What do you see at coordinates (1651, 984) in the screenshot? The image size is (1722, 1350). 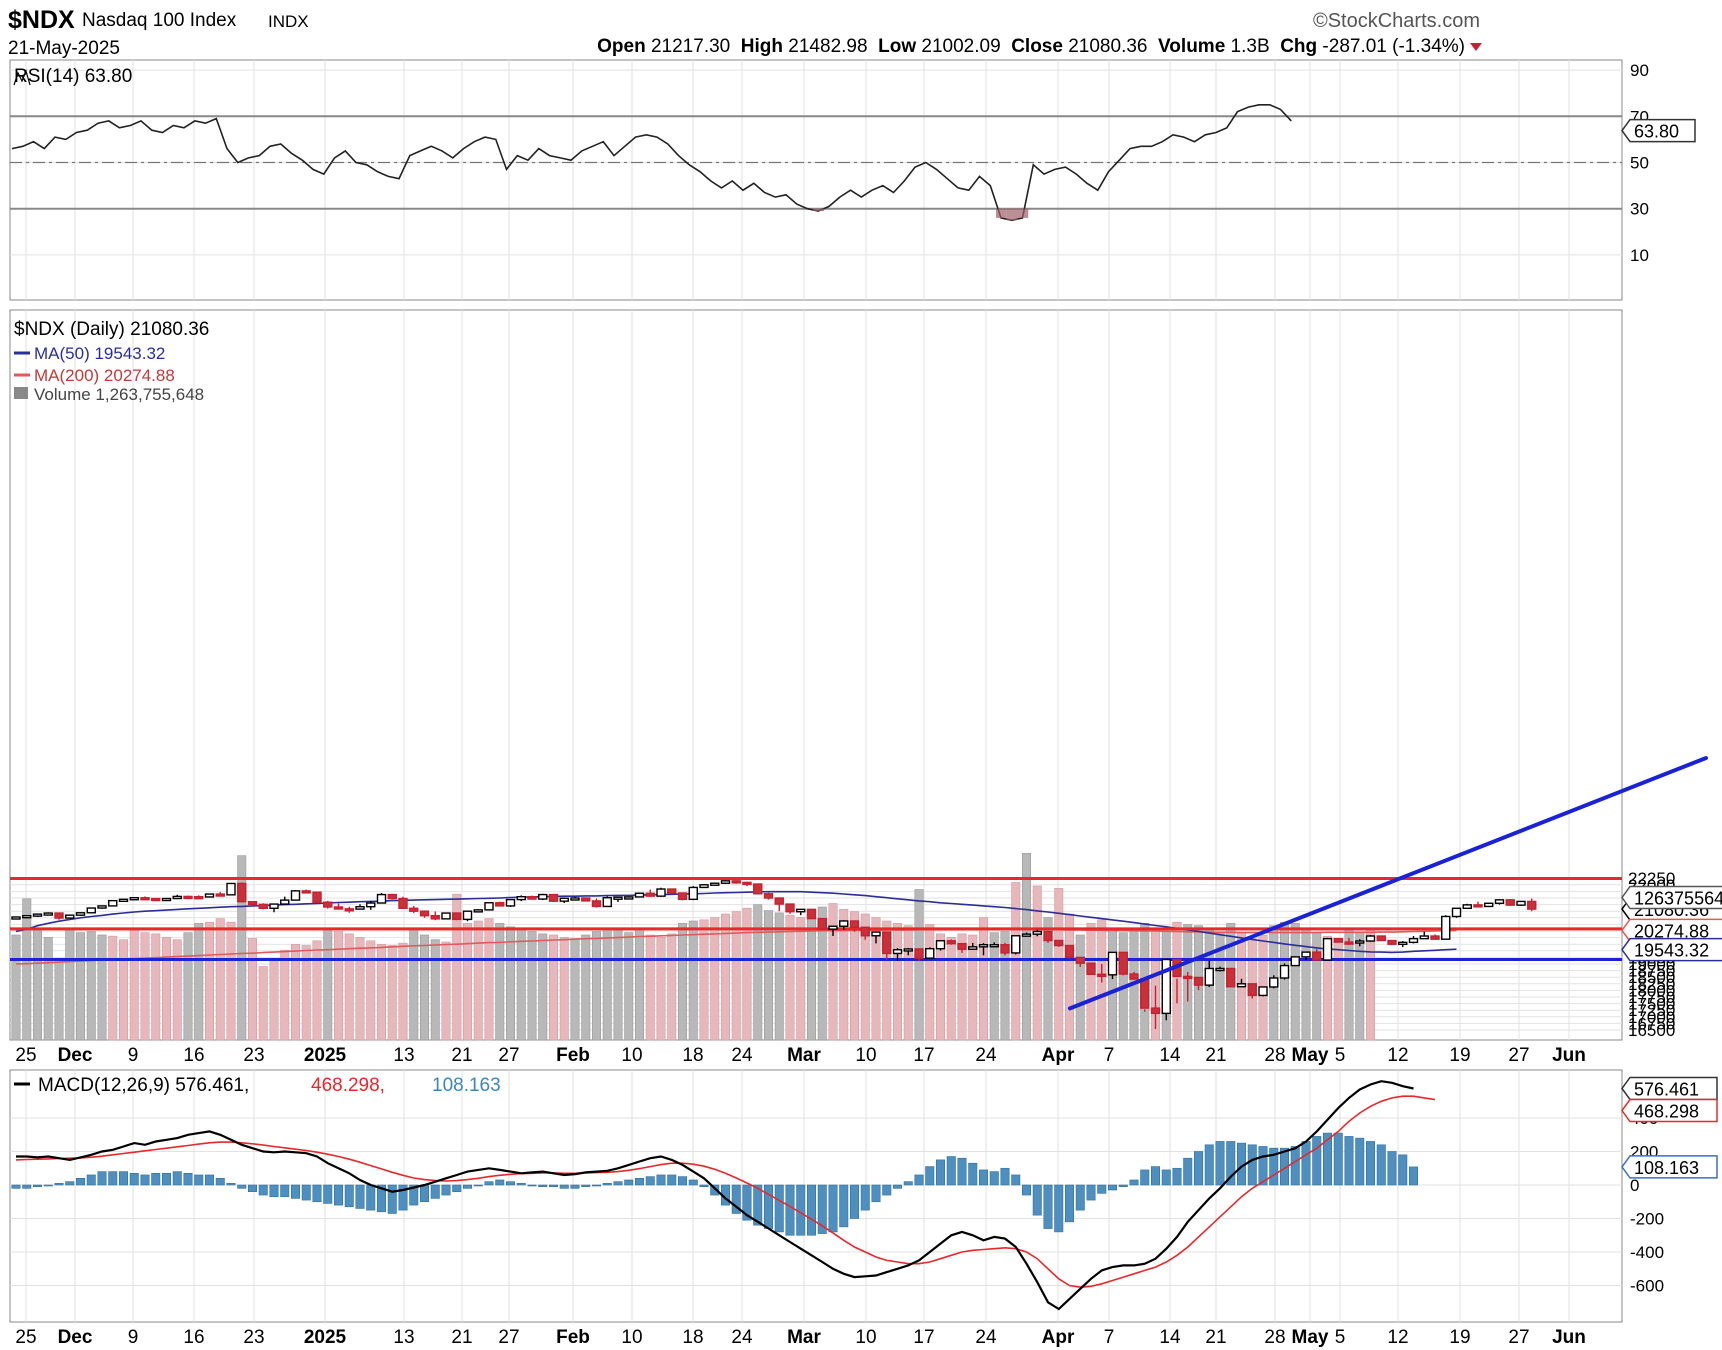 I see `price-tick-label: 18250` at bounding box center [1651, 984].